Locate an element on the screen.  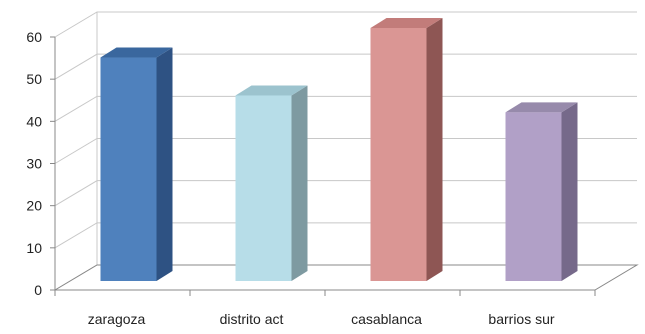
y-tick-label: 40 is located at coordinates (34, 121).